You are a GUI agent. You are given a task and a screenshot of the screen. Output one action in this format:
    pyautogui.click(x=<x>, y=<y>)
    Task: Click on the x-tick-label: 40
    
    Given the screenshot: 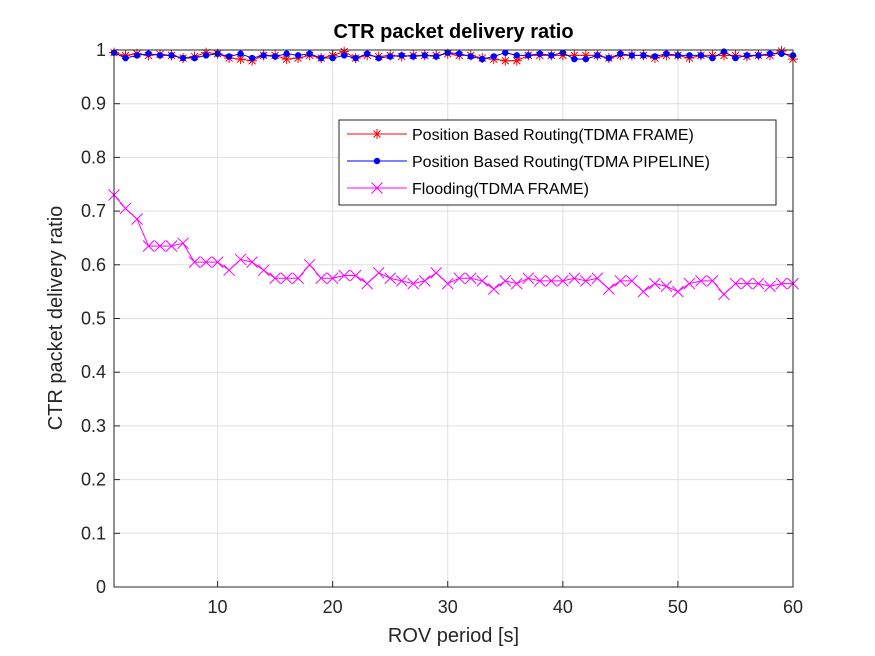 What is the action you would take?
    pyautogui.click(x=563, y=607)
    